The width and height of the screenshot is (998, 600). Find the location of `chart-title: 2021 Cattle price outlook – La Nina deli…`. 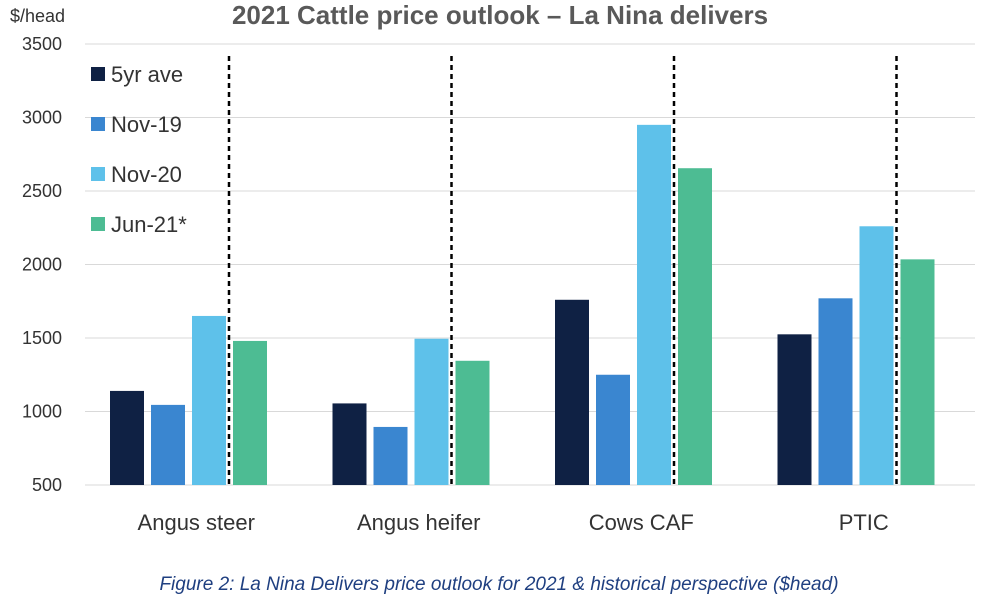

chart-title: 2021 Cattle price outlook – La Nina deli… is located at coordinates (500, 15).